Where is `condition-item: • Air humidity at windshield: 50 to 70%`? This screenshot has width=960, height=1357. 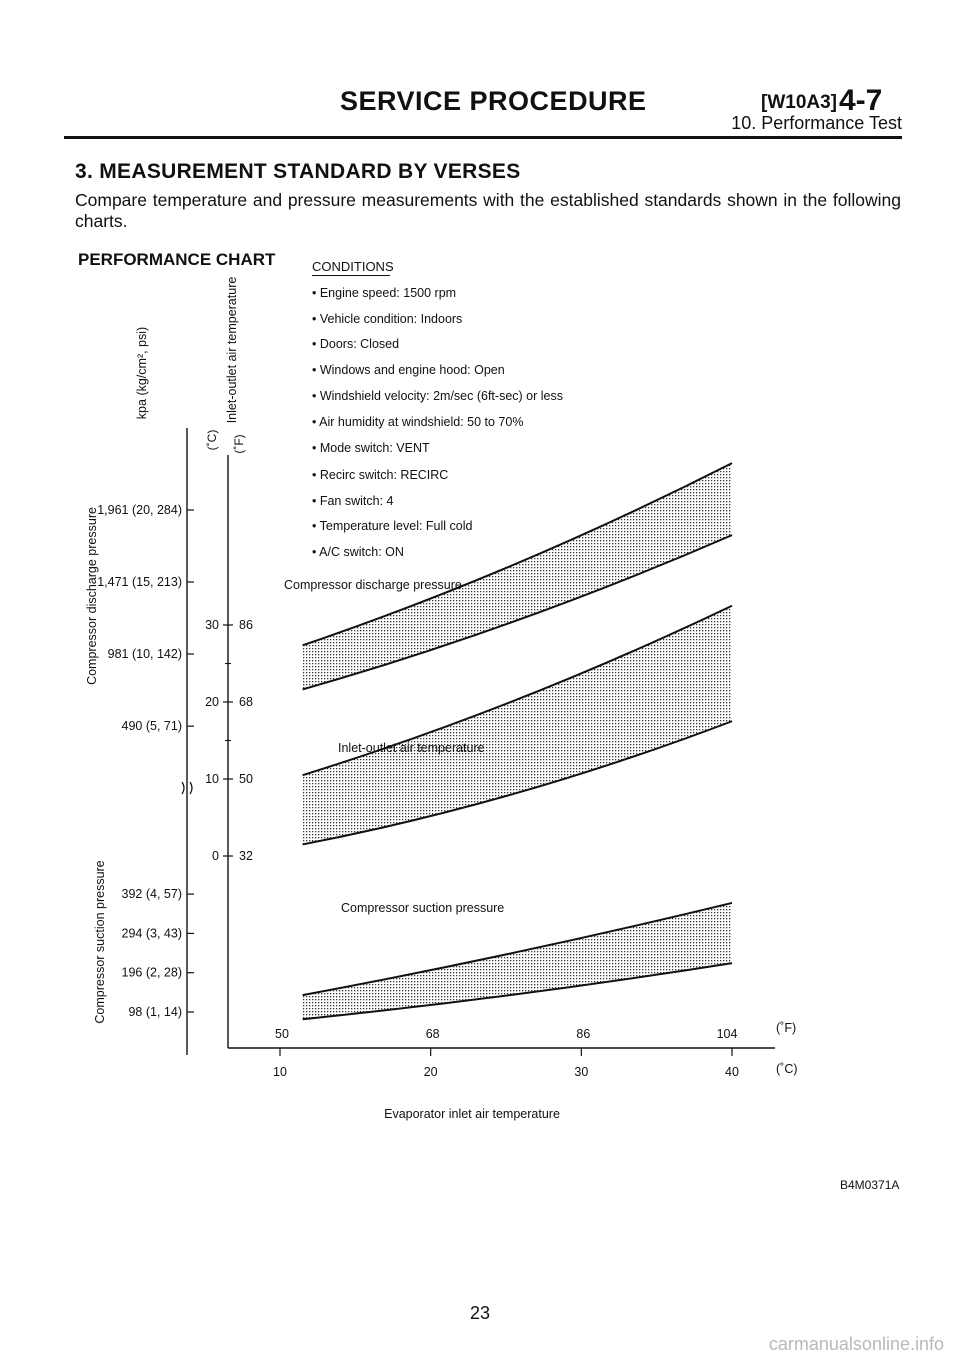 condition-item: • Air humidity at windshield: 50 to 70% is located at coordinates (418, 422).